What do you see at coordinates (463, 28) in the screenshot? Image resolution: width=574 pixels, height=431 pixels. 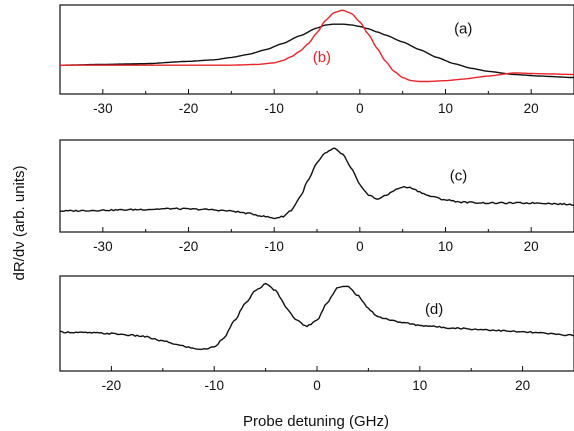 I see `series-annotation: (a)` at bounding box center [463, 28].